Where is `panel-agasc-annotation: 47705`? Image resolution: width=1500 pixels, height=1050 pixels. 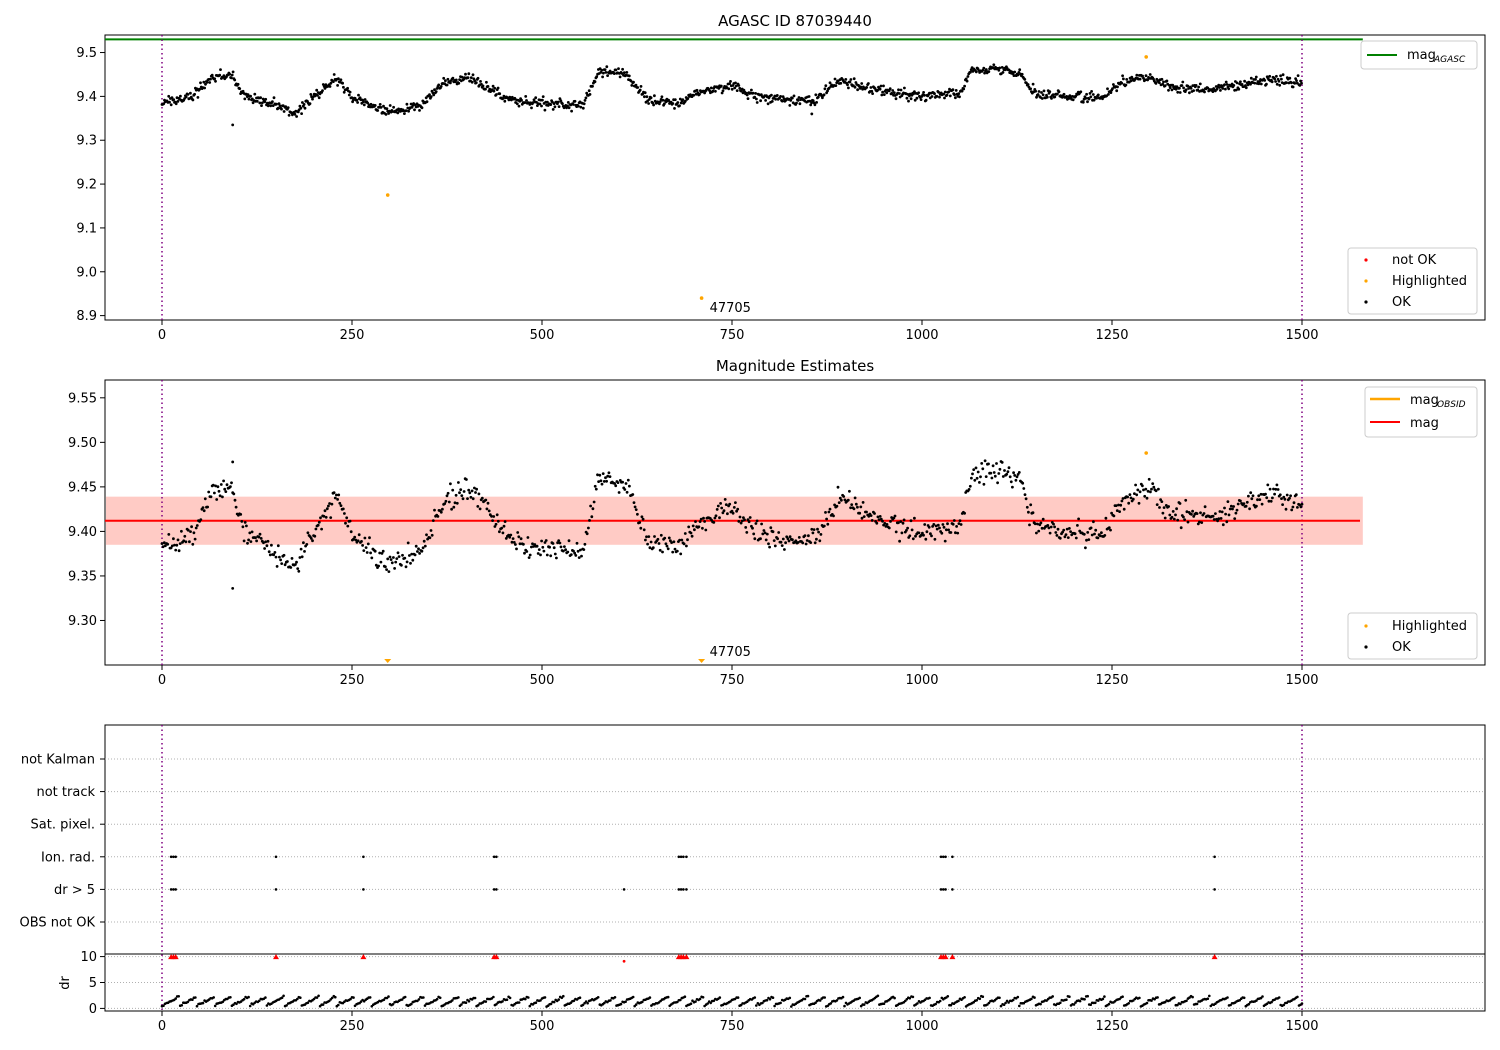
panel-agasc-annotation: 47705 is located at coordinates (730, 308).